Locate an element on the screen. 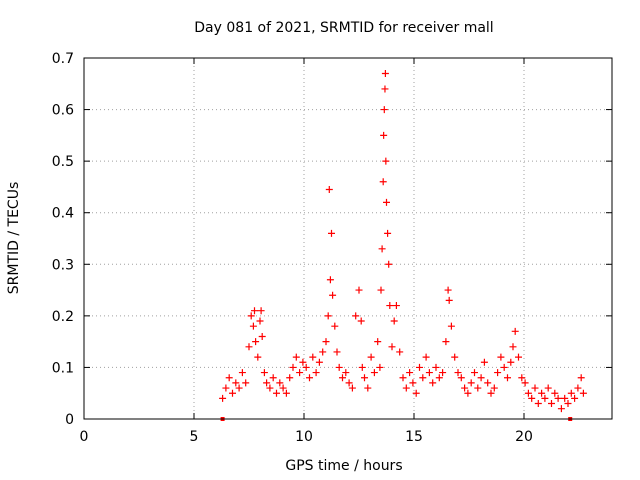  y-tick-label: 0.5 is located at coordinates (63, 162).